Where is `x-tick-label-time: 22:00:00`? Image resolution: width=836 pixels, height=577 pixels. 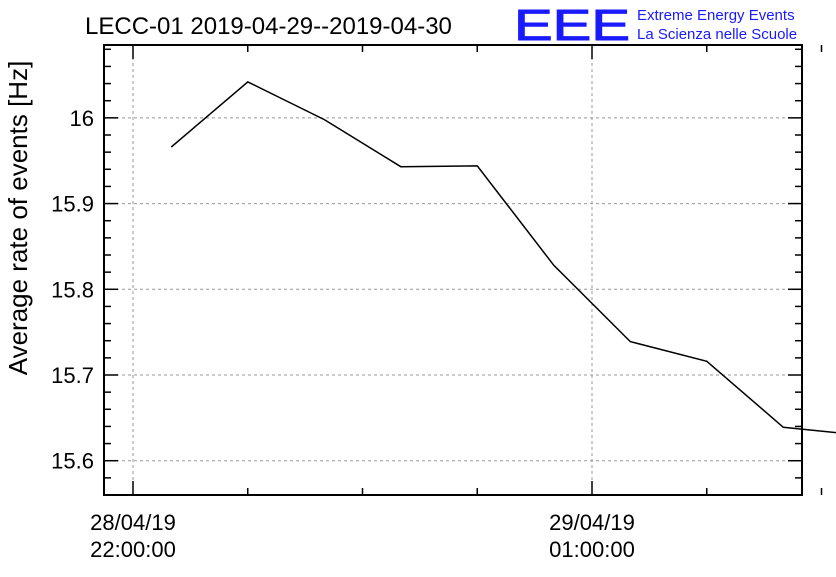
x-tick-label-time: 22:00:00 is located at coordinates (133, 549).